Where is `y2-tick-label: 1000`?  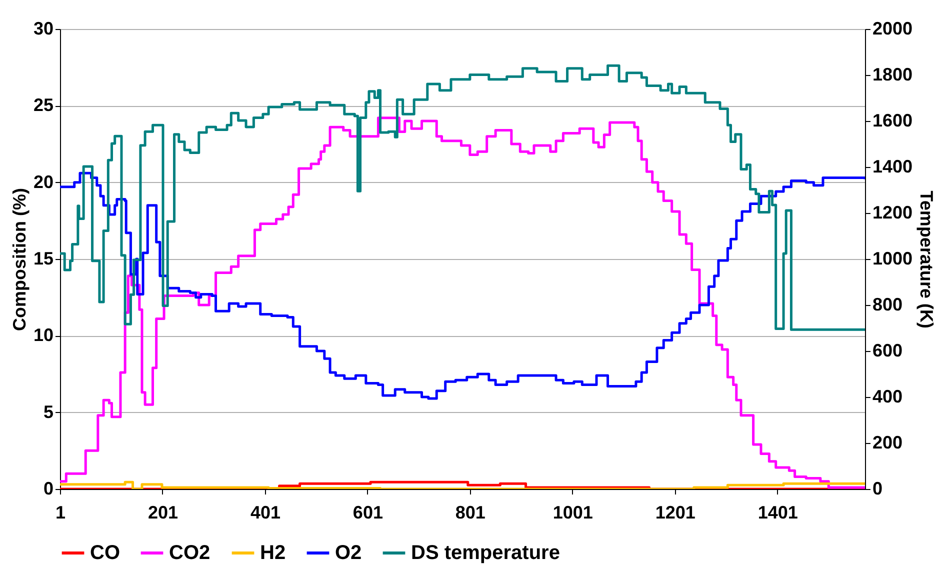
y2-tick-label: 1000 is located at coordinates (892, 258).